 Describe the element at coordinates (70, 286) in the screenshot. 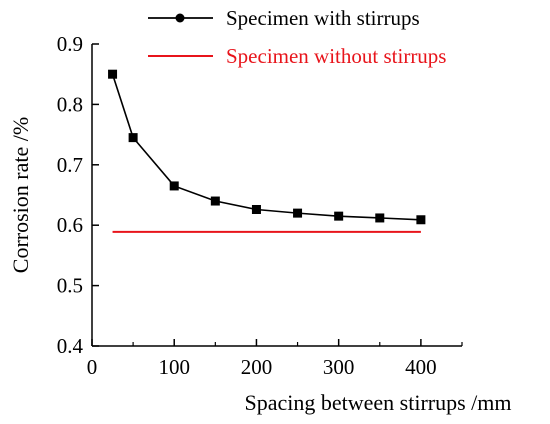

I see `y-tick-label: 0.5` at that location.